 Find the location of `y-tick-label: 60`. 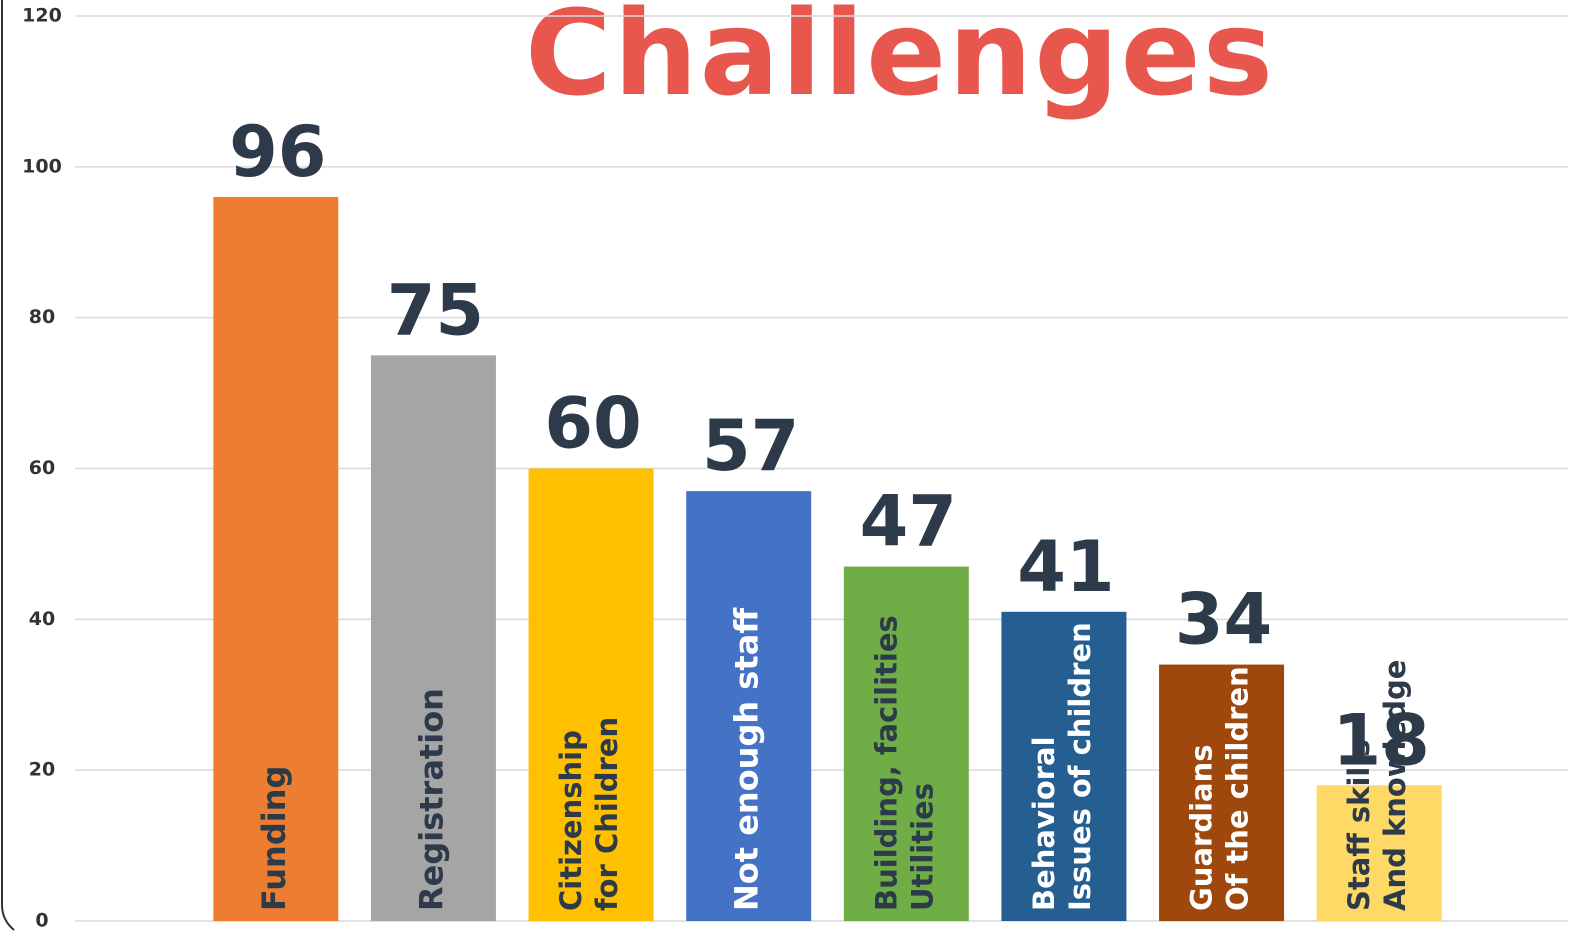

y-tick-label: 60 is located at coordinates (42, 468).